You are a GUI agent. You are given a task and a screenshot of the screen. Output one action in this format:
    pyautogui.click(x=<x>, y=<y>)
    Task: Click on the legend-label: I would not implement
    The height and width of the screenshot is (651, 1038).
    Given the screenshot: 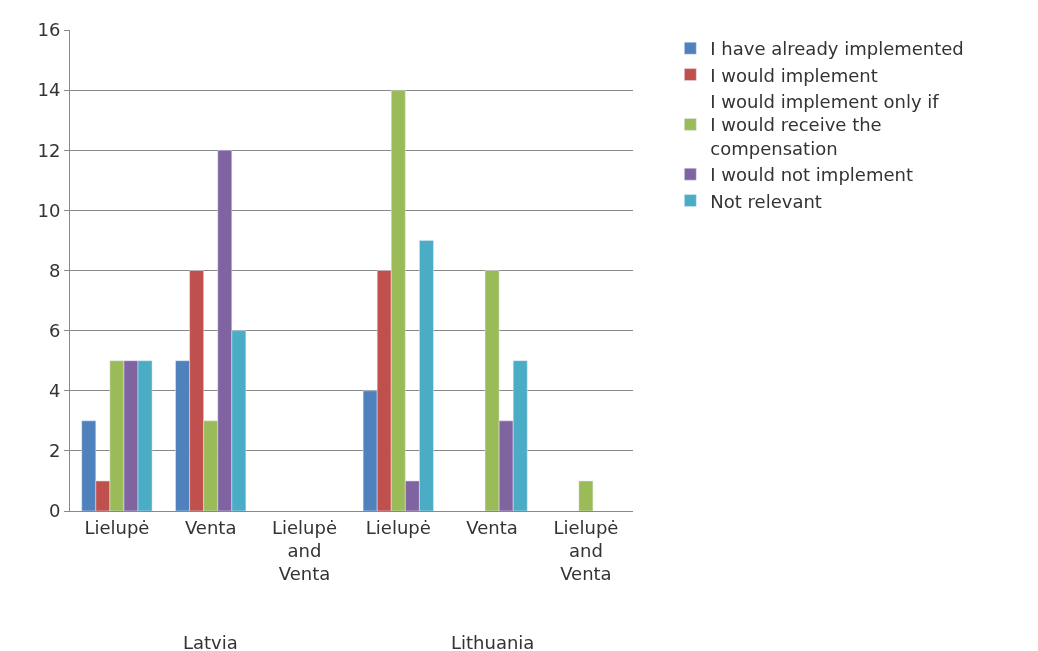 What is the action you would take?
    pyautogui.click(x=811, y=175)
    